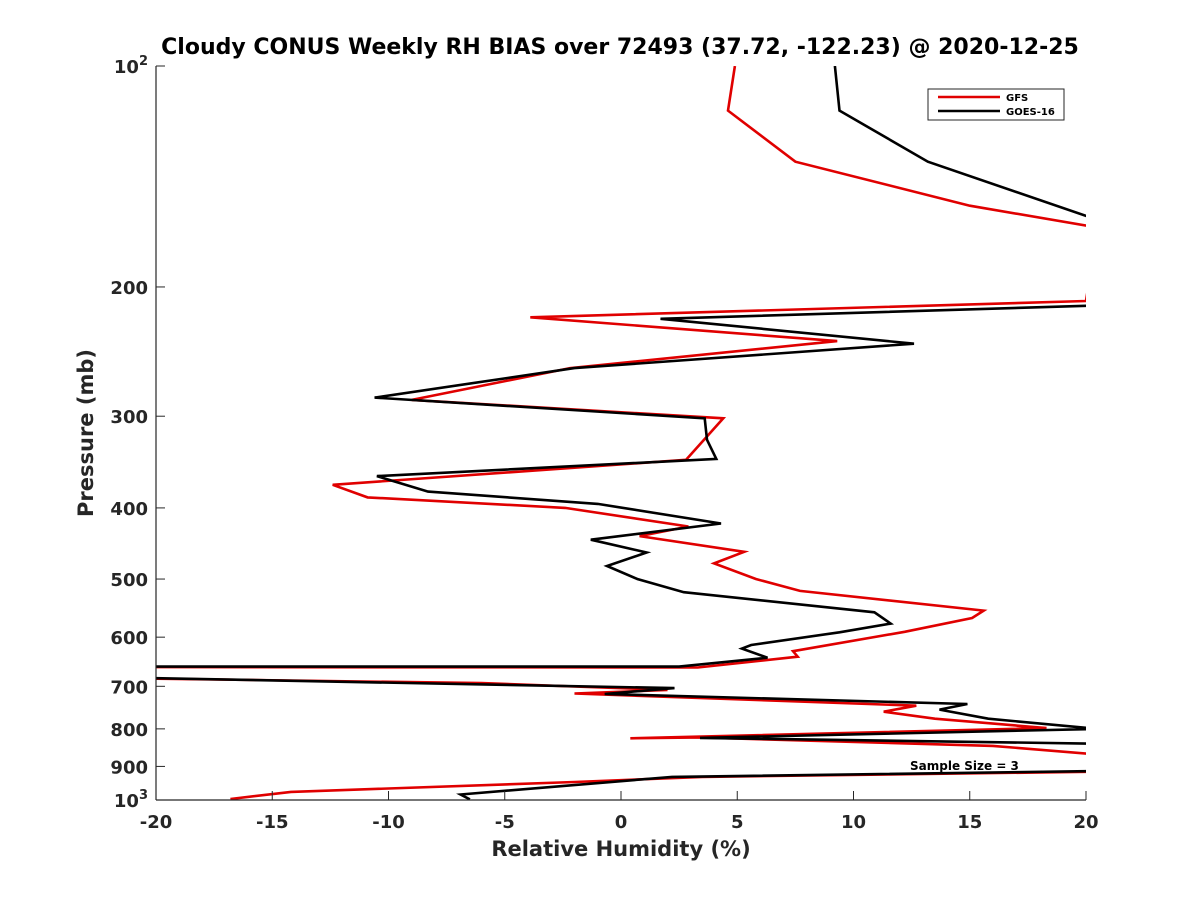 The width and height of the screenshot is (1200, 900). I want to click on x-tick-label: 10, so click(853, 822).